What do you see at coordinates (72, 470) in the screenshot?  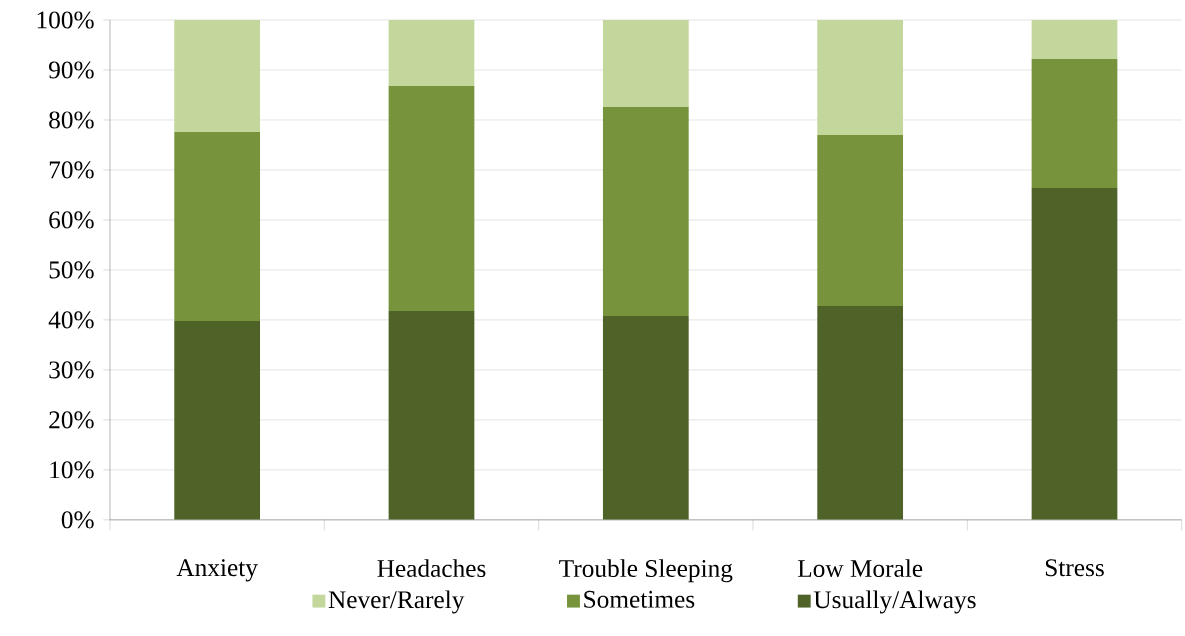 I see `y-tick-label: 10%` at bounding box center [72, 470].